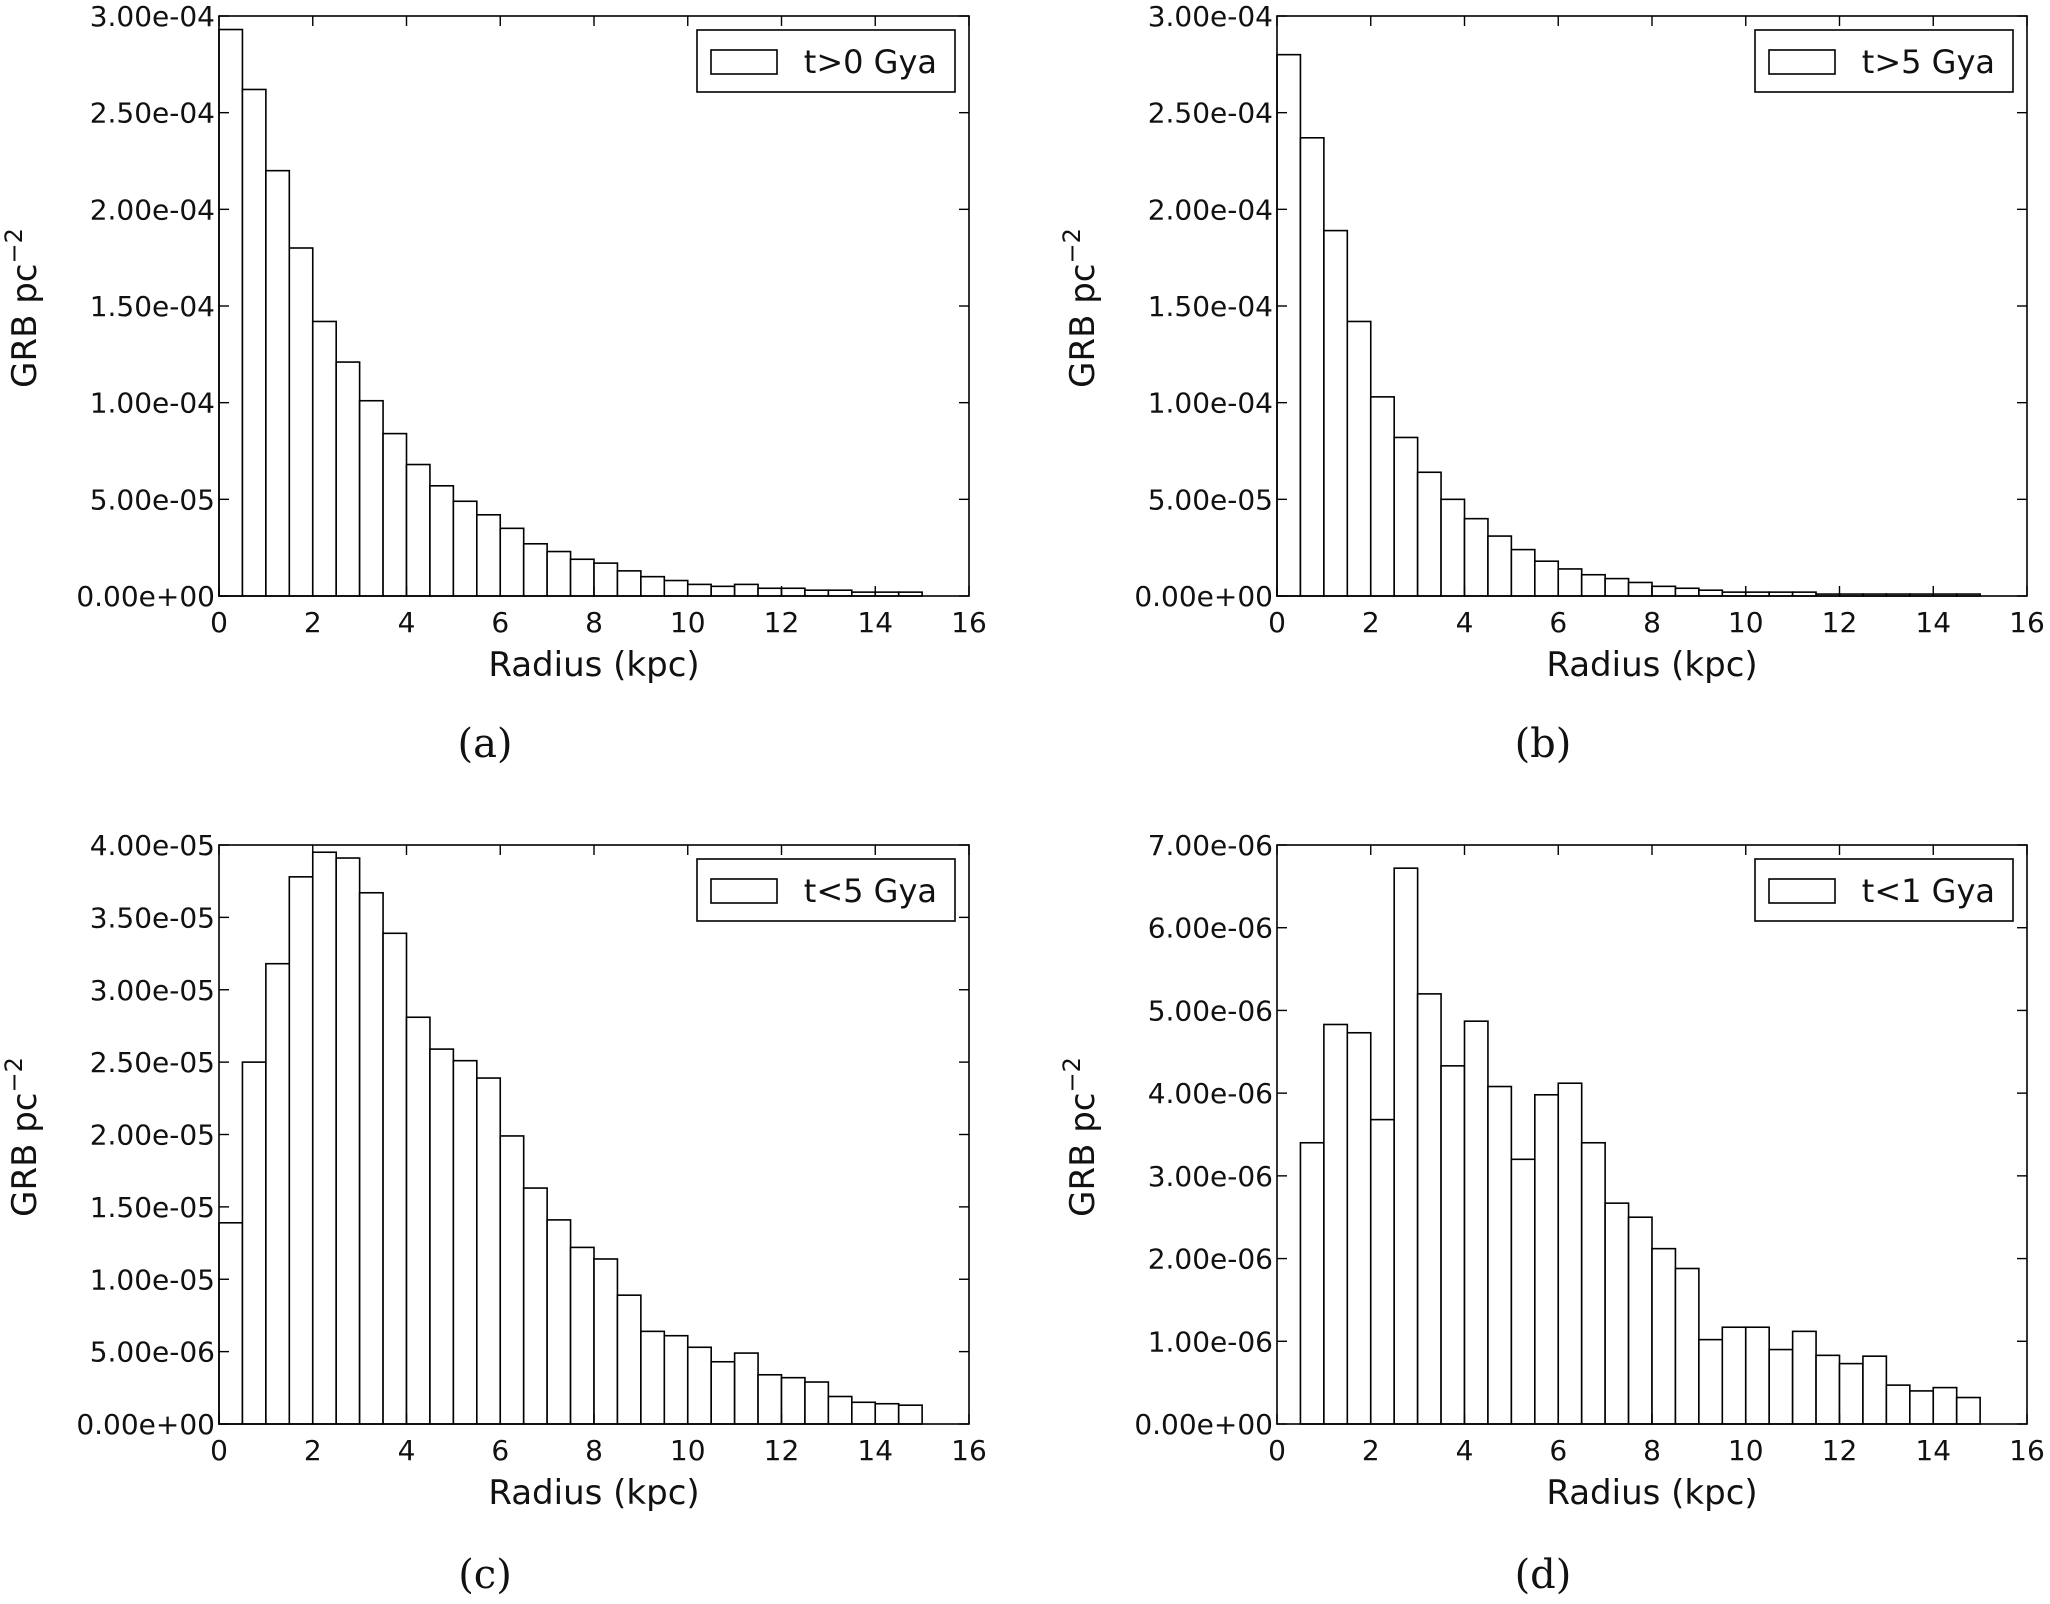 This screenshot has width=2050, height=1604. I want to click on x-tick-label: 10, so click(1746, 622).